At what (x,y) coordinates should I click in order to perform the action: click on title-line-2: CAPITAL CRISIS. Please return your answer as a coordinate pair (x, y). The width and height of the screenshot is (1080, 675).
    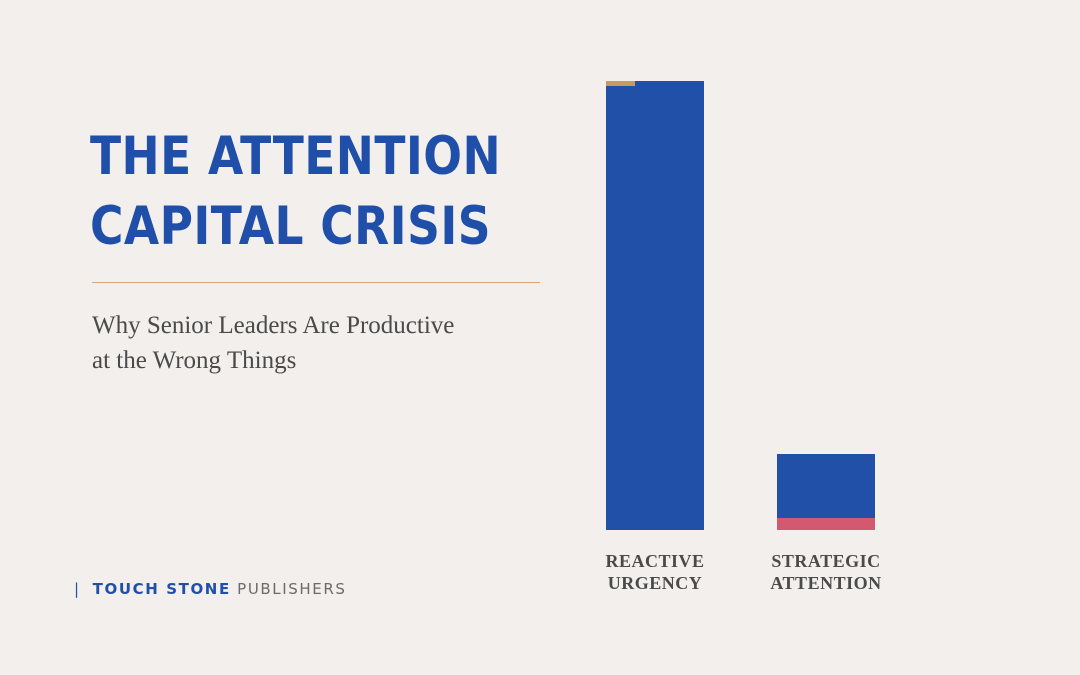
    Looking at the image, I should click on (290, 226).